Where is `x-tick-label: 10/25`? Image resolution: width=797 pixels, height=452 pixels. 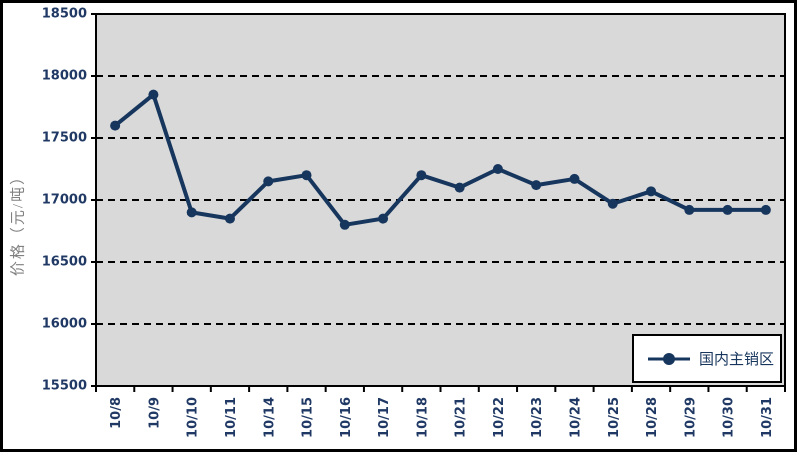 x-tick-label: 10/25 is located at coordinates (614, 417).